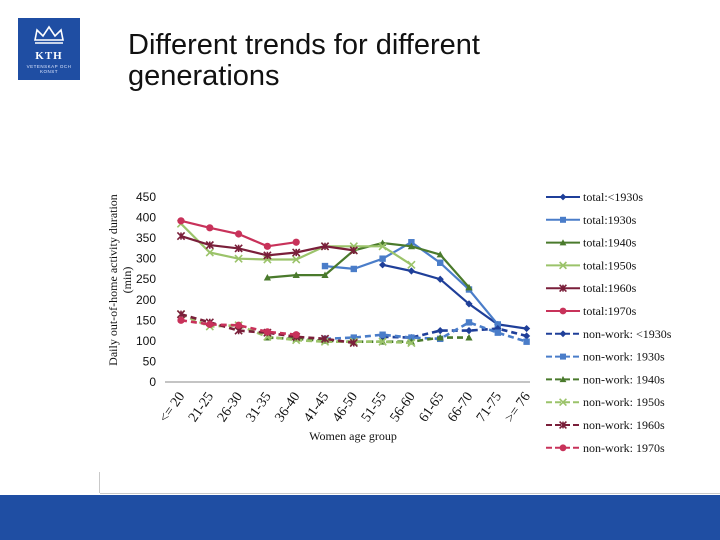 The height and width of the screenshot is (540, 720). I want to click on legend-item: total:1960s, so click(591, 288).